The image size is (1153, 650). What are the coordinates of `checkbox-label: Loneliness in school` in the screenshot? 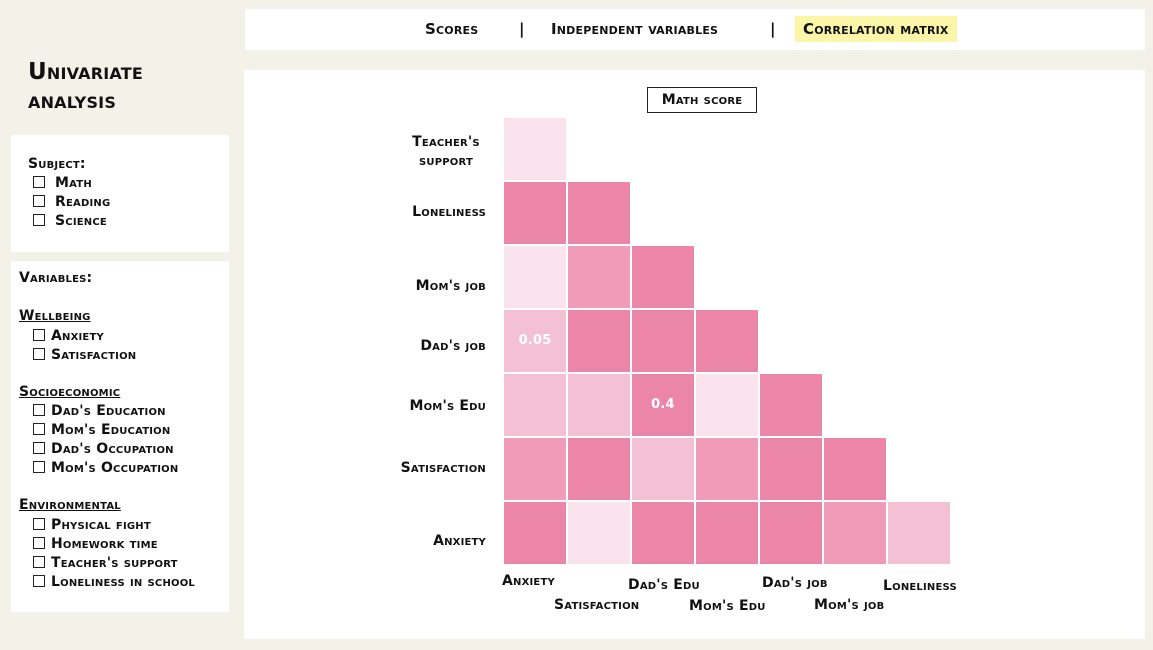 It's located at (123, 582).